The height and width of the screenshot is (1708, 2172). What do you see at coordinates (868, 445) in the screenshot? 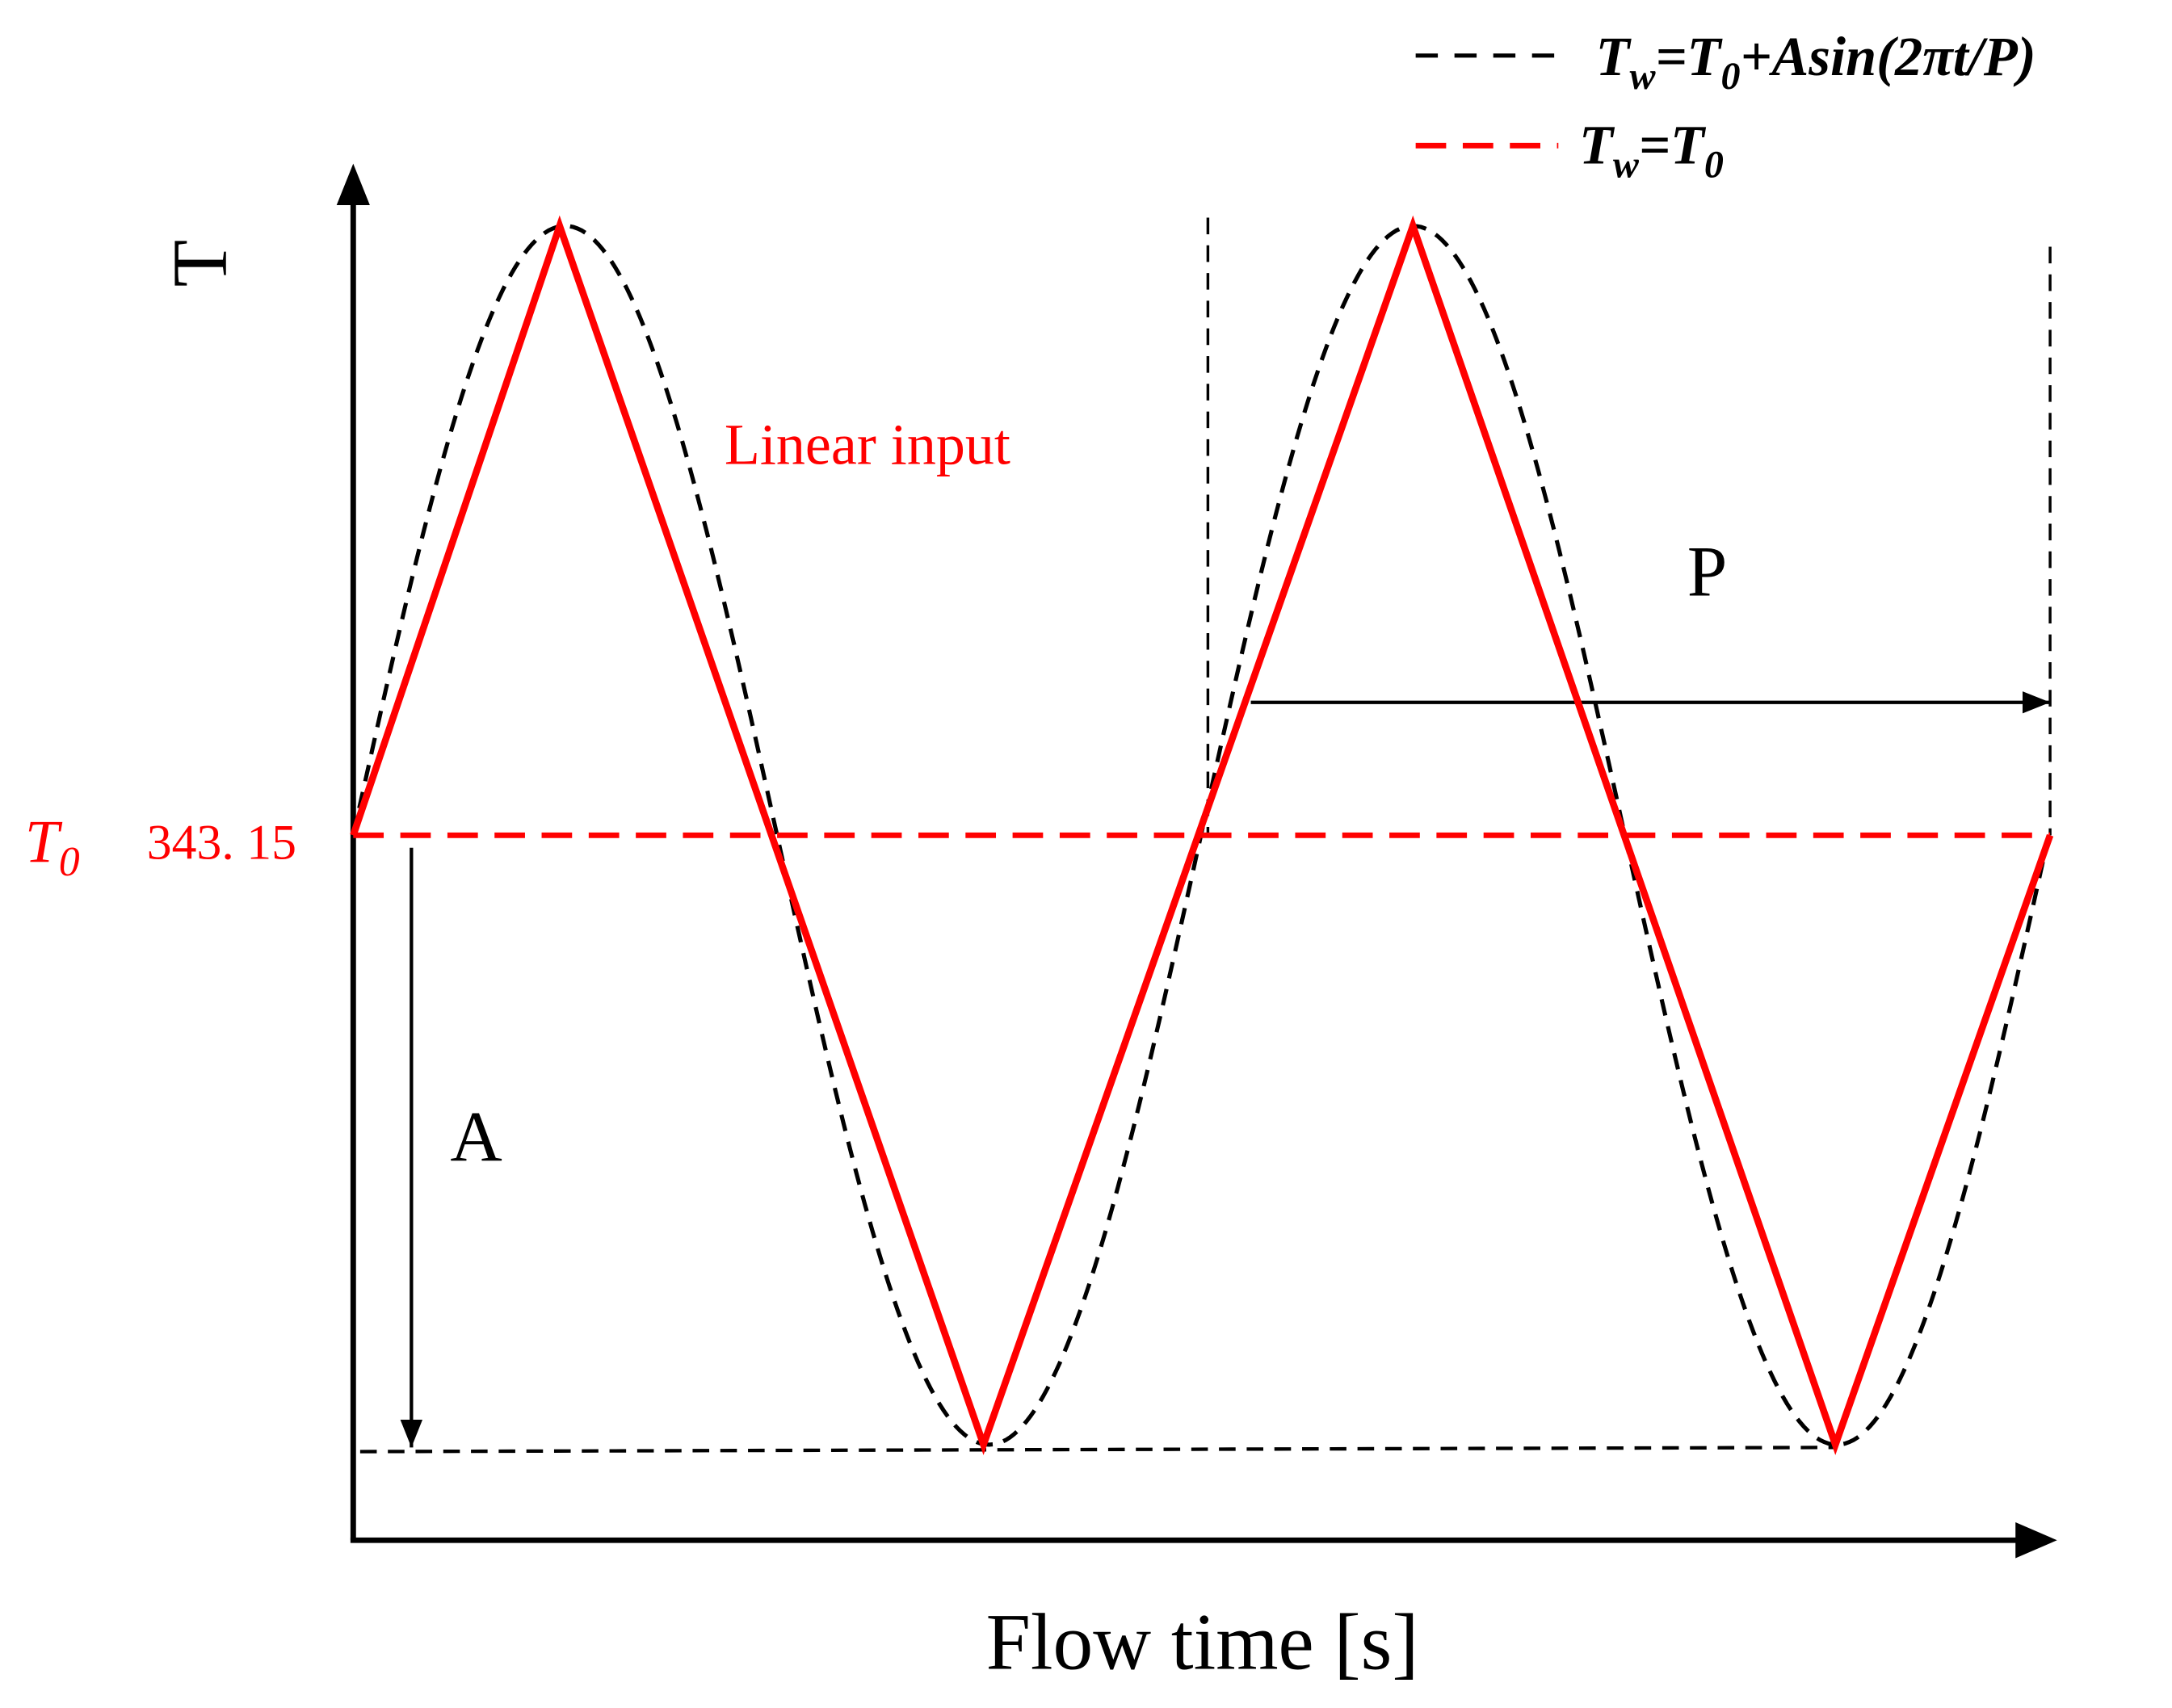
I see `linear-input-label: Linear input` at bounding box center [868, 445].